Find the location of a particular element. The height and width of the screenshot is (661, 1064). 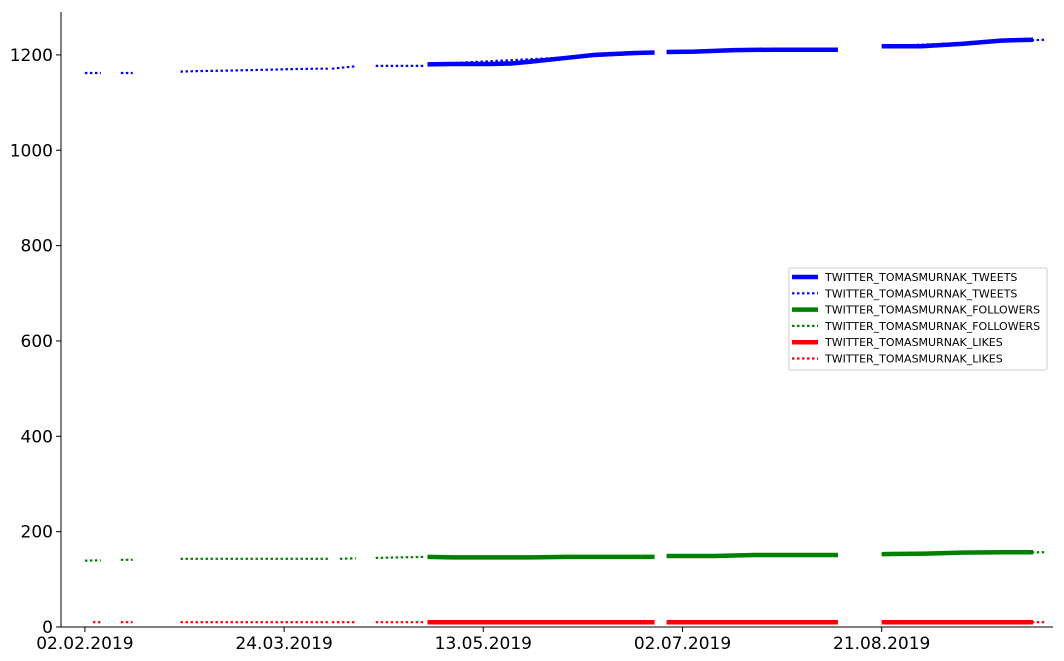

y-ticks: 0 200 400 600 800 1000 1200 is located at coordinates (35, 342).